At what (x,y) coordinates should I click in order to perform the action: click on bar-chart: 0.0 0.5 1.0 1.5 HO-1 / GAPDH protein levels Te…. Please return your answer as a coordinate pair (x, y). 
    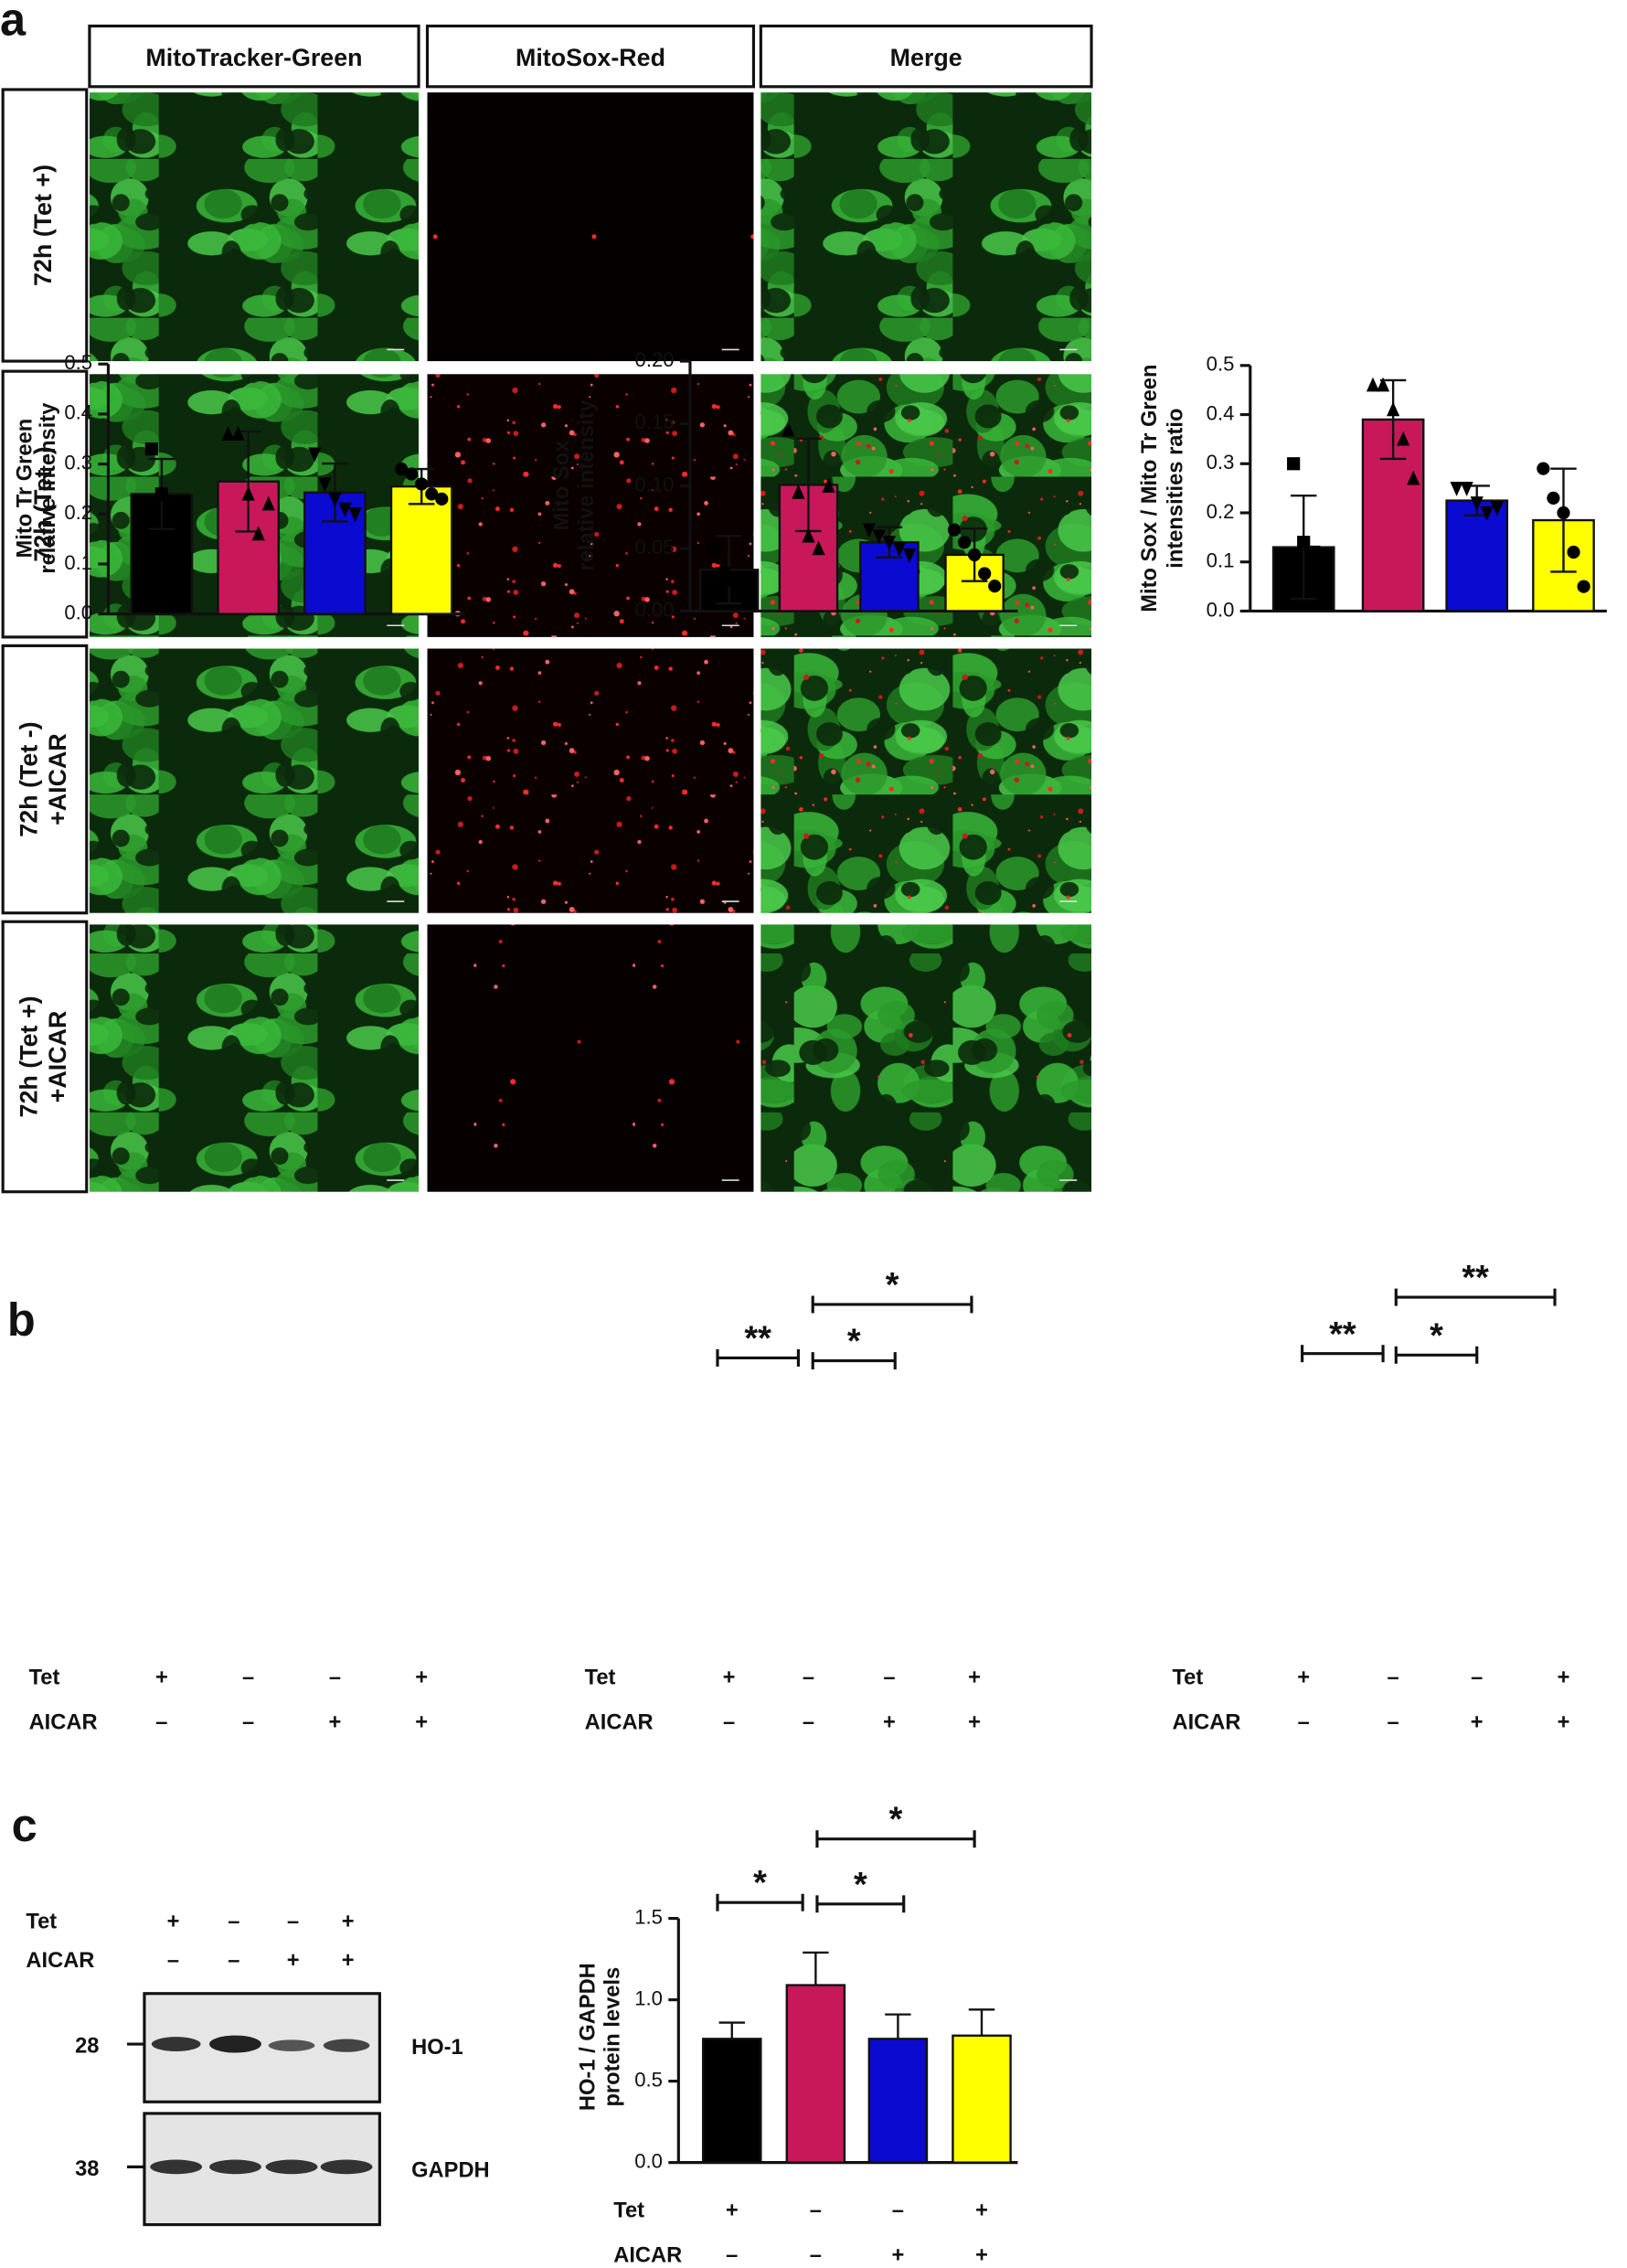
    Looking at the image, I should click on (797, 2034).